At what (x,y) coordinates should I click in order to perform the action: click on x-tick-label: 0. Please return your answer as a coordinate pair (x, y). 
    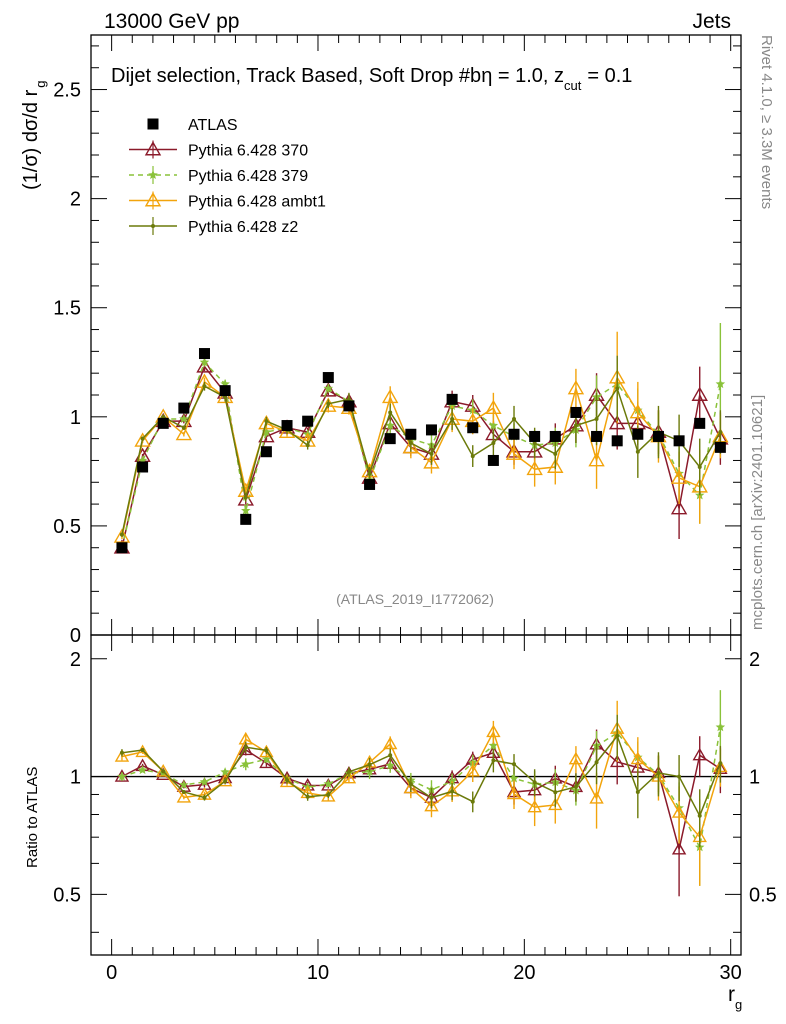
    Looking at the image, I should click on (111, 973).